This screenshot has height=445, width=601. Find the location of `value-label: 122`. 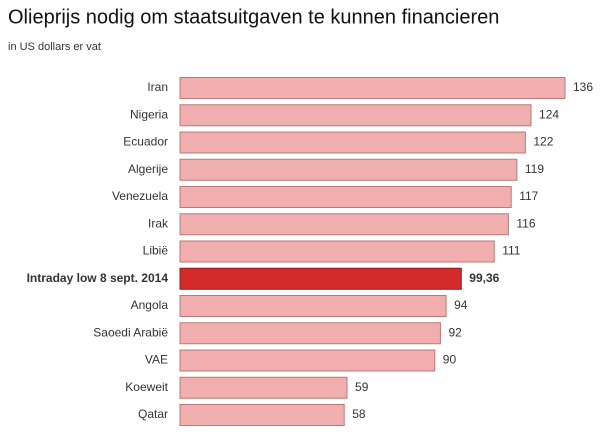

value-label: 122 is located at coordinates (543, 142).